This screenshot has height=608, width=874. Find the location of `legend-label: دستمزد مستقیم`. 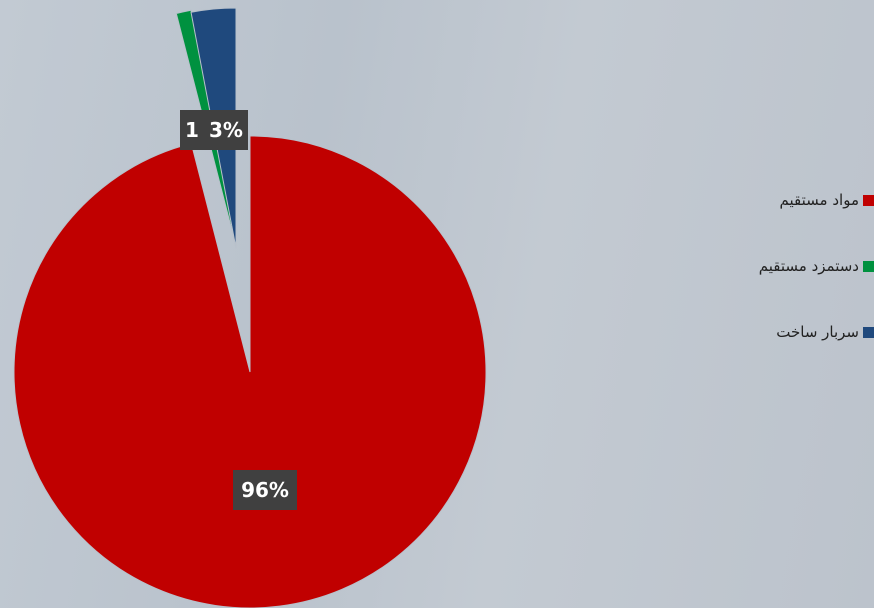

legend-label: دستمزد مستقیم is located at coordinates (808, 266).